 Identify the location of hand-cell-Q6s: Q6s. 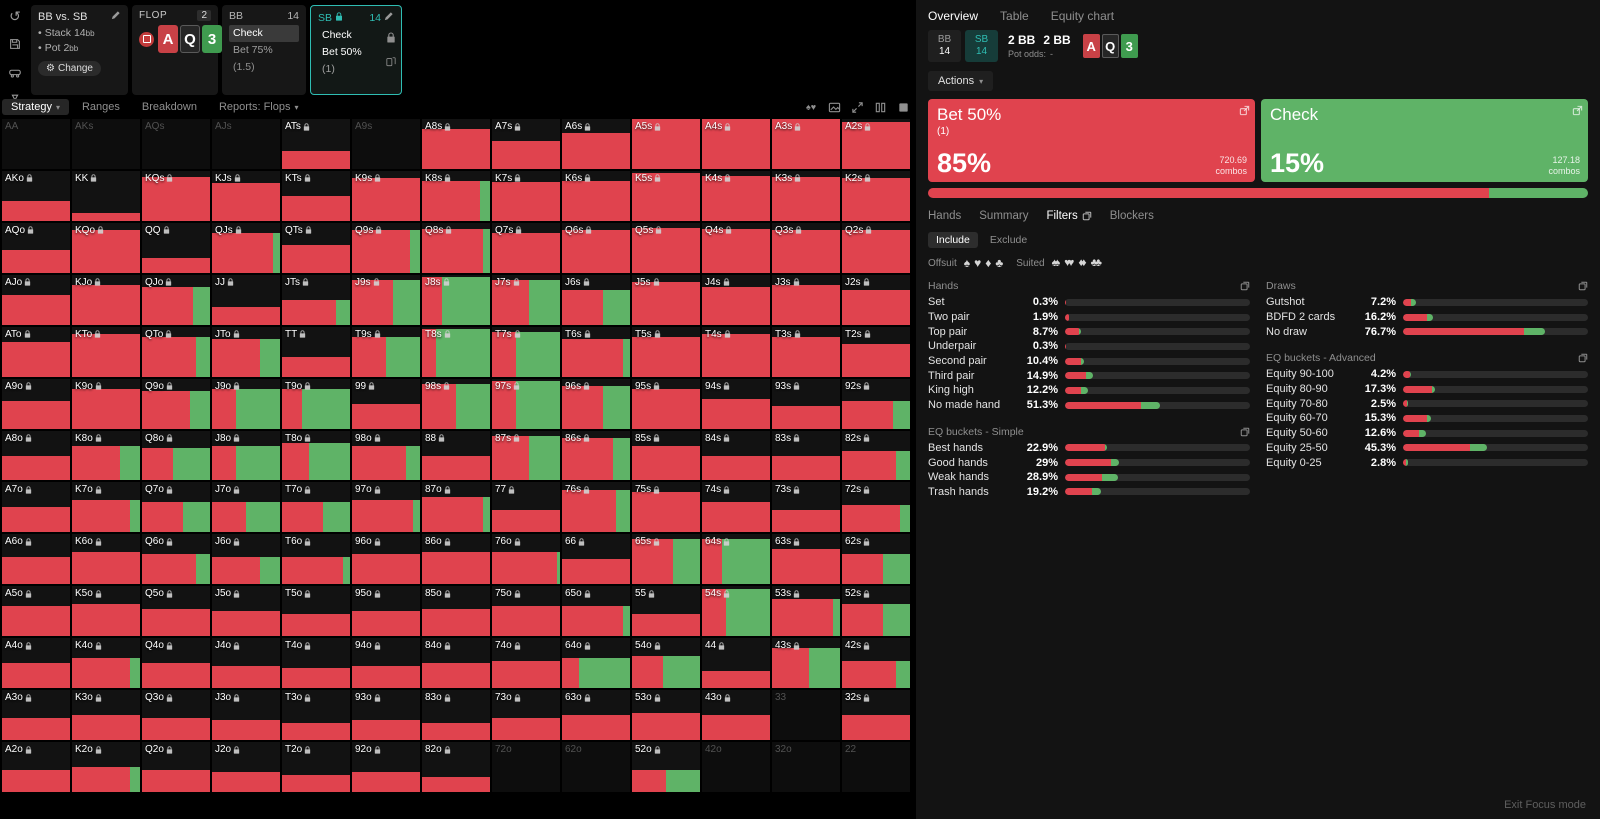
(596, 247).